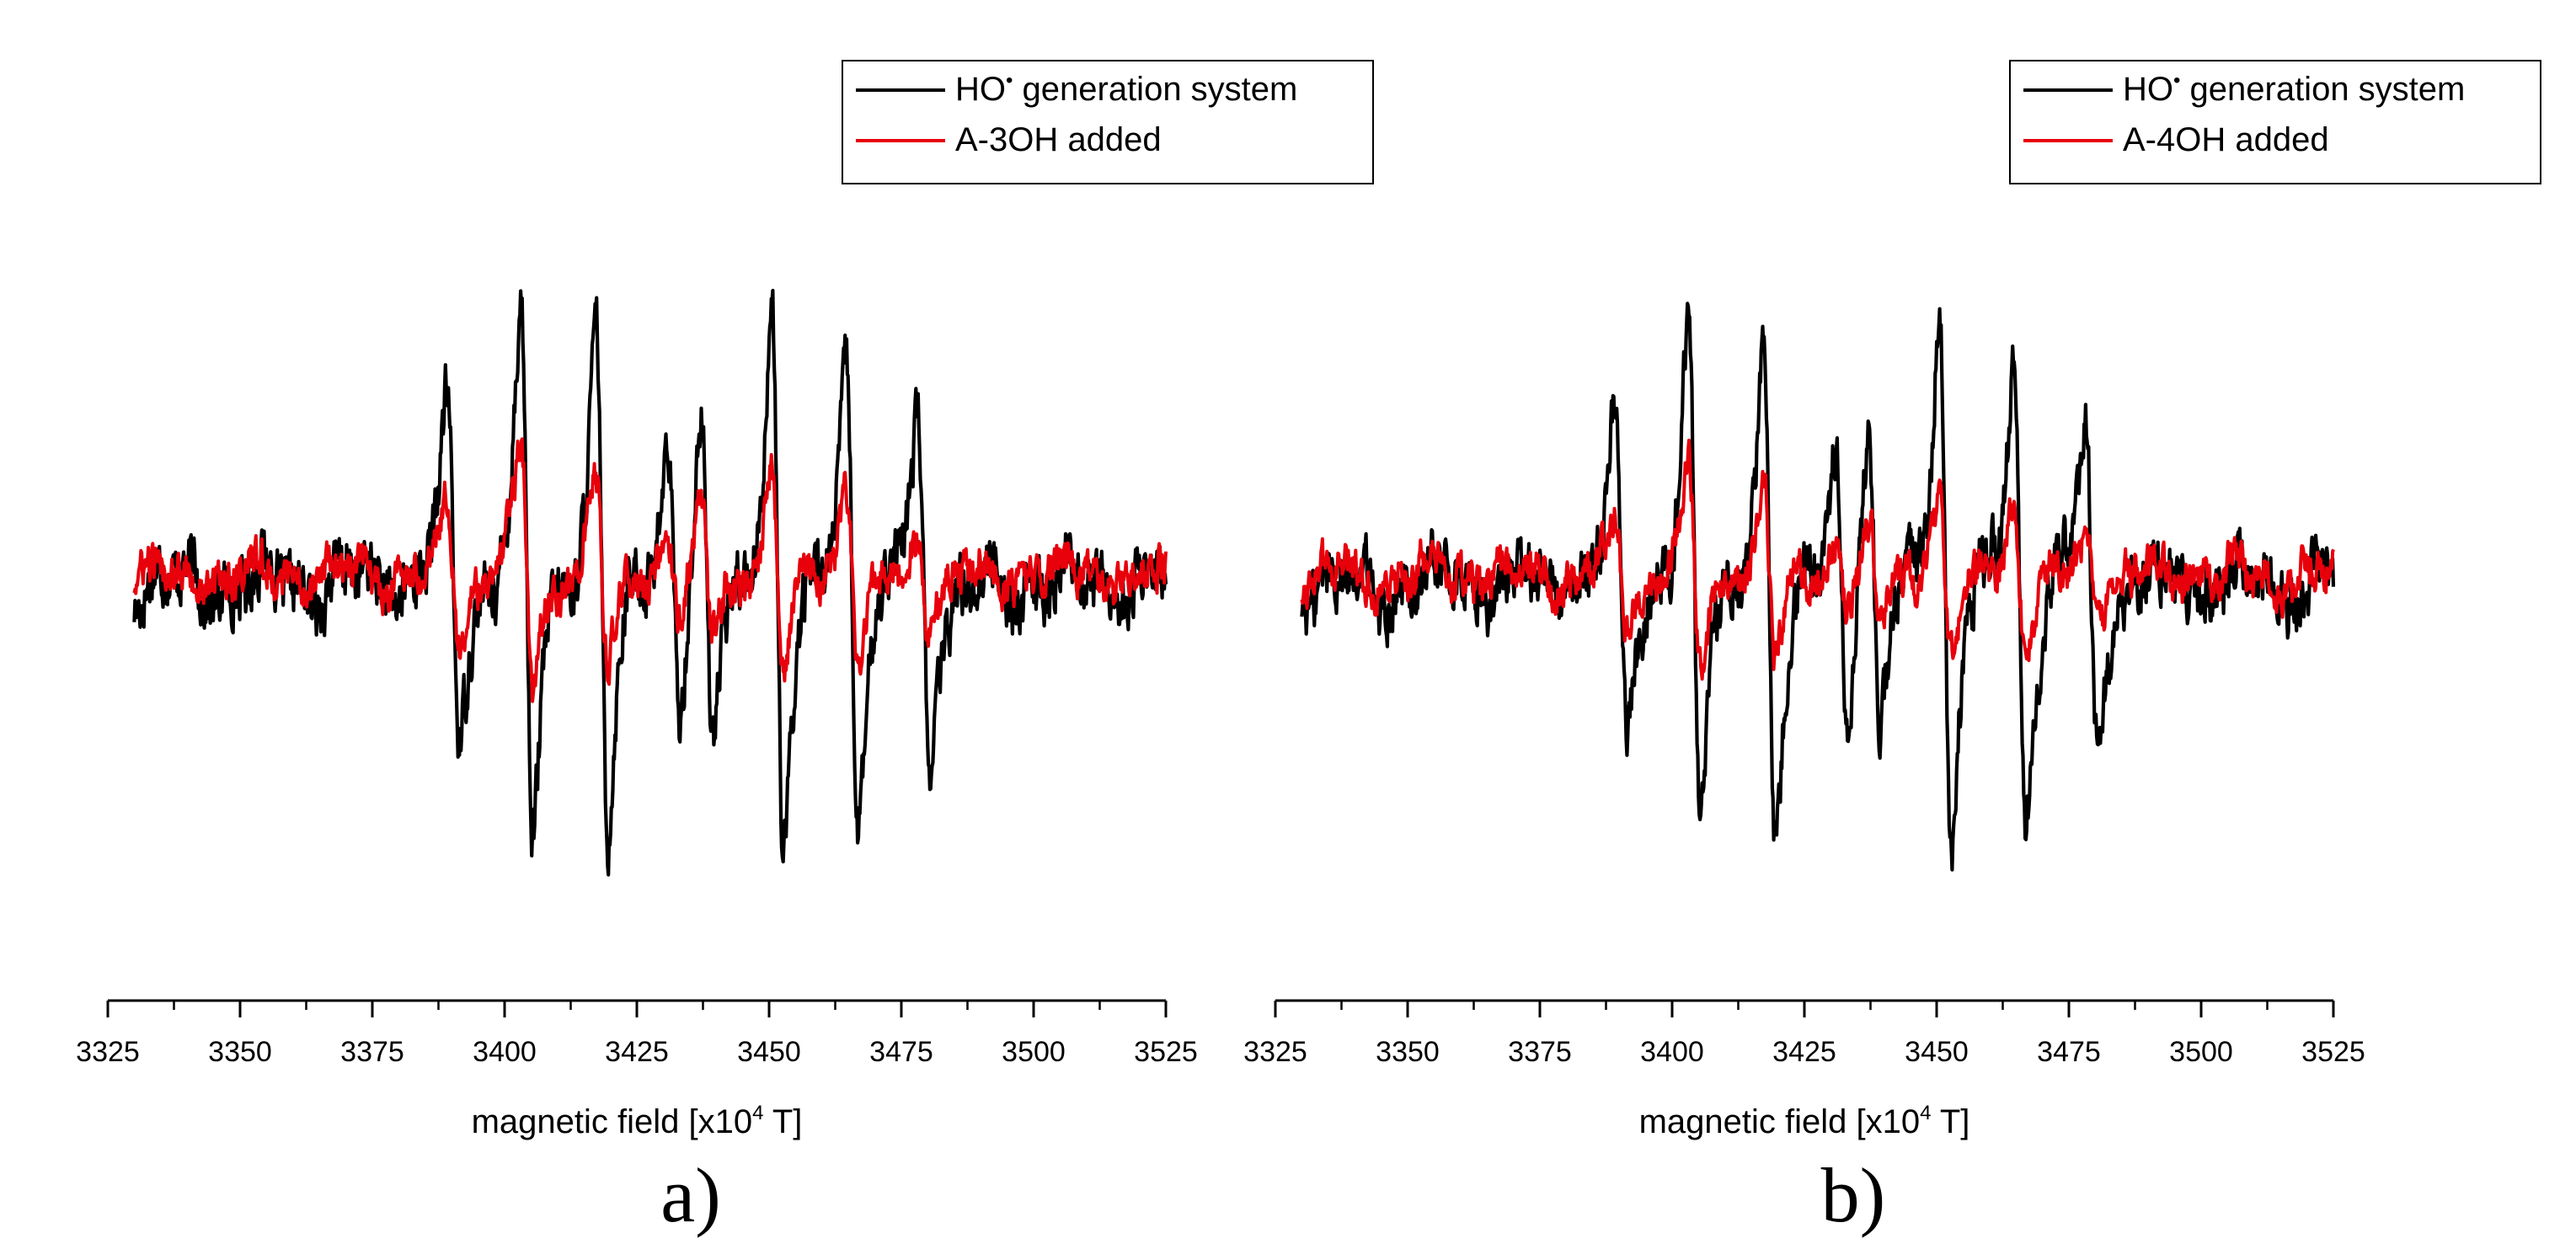 The image size is (2576, 1260). What do you see at coordinates (690, 1195) in the screenshot?
I see `panel-label: a)` at bounding box center [690, 1195].